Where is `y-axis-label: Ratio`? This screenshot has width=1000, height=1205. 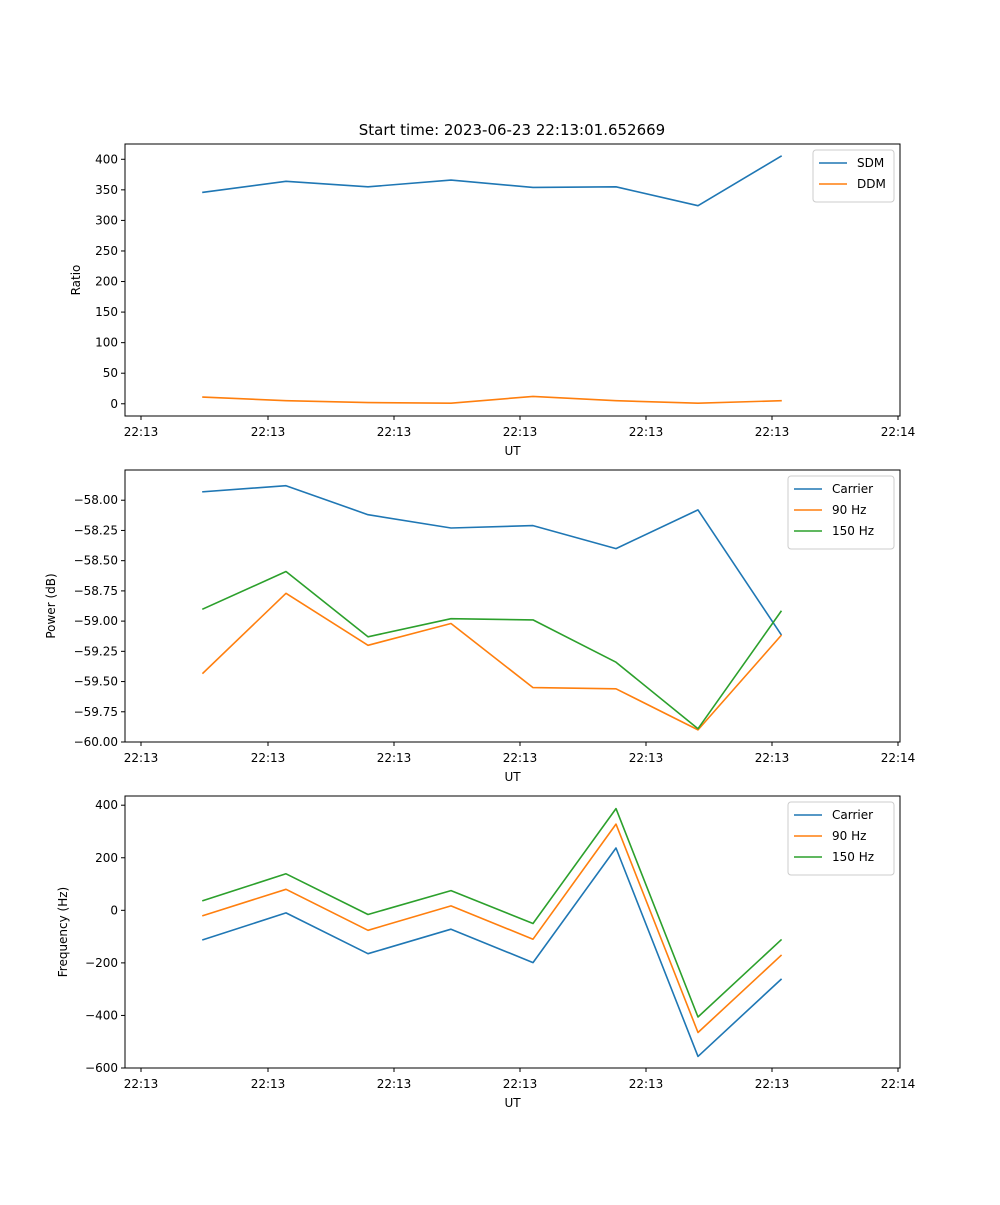
y-axis-label: Ratio is located at coordinates (76, 280).